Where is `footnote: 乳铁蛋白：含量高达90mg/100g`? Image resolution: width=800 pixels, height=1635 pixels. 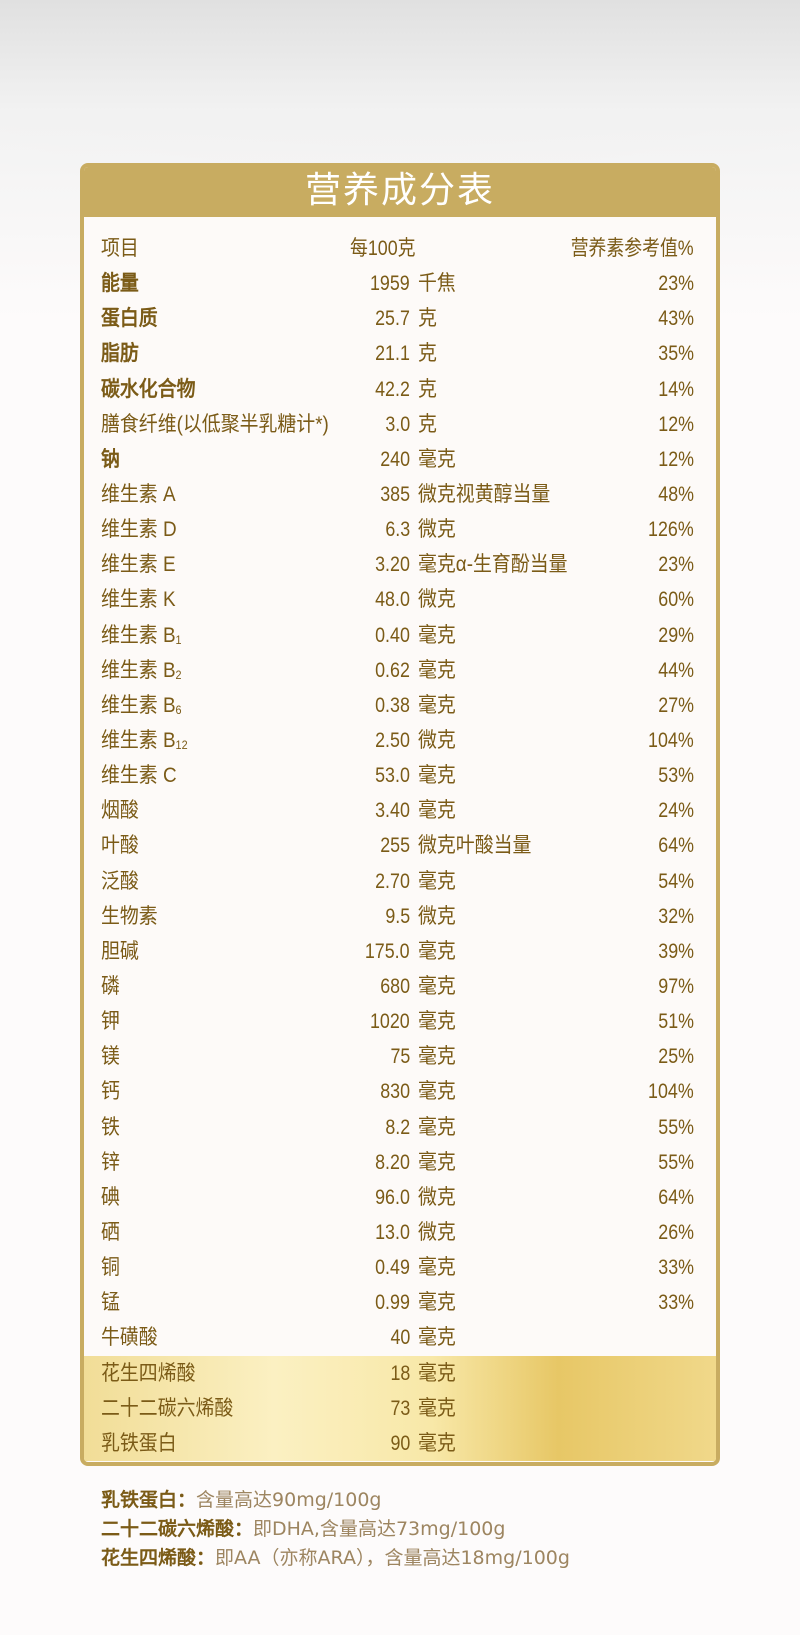
footnote: 乳铁蛋白：含量高达90mg/100g is located at coordinates (335, 1500).